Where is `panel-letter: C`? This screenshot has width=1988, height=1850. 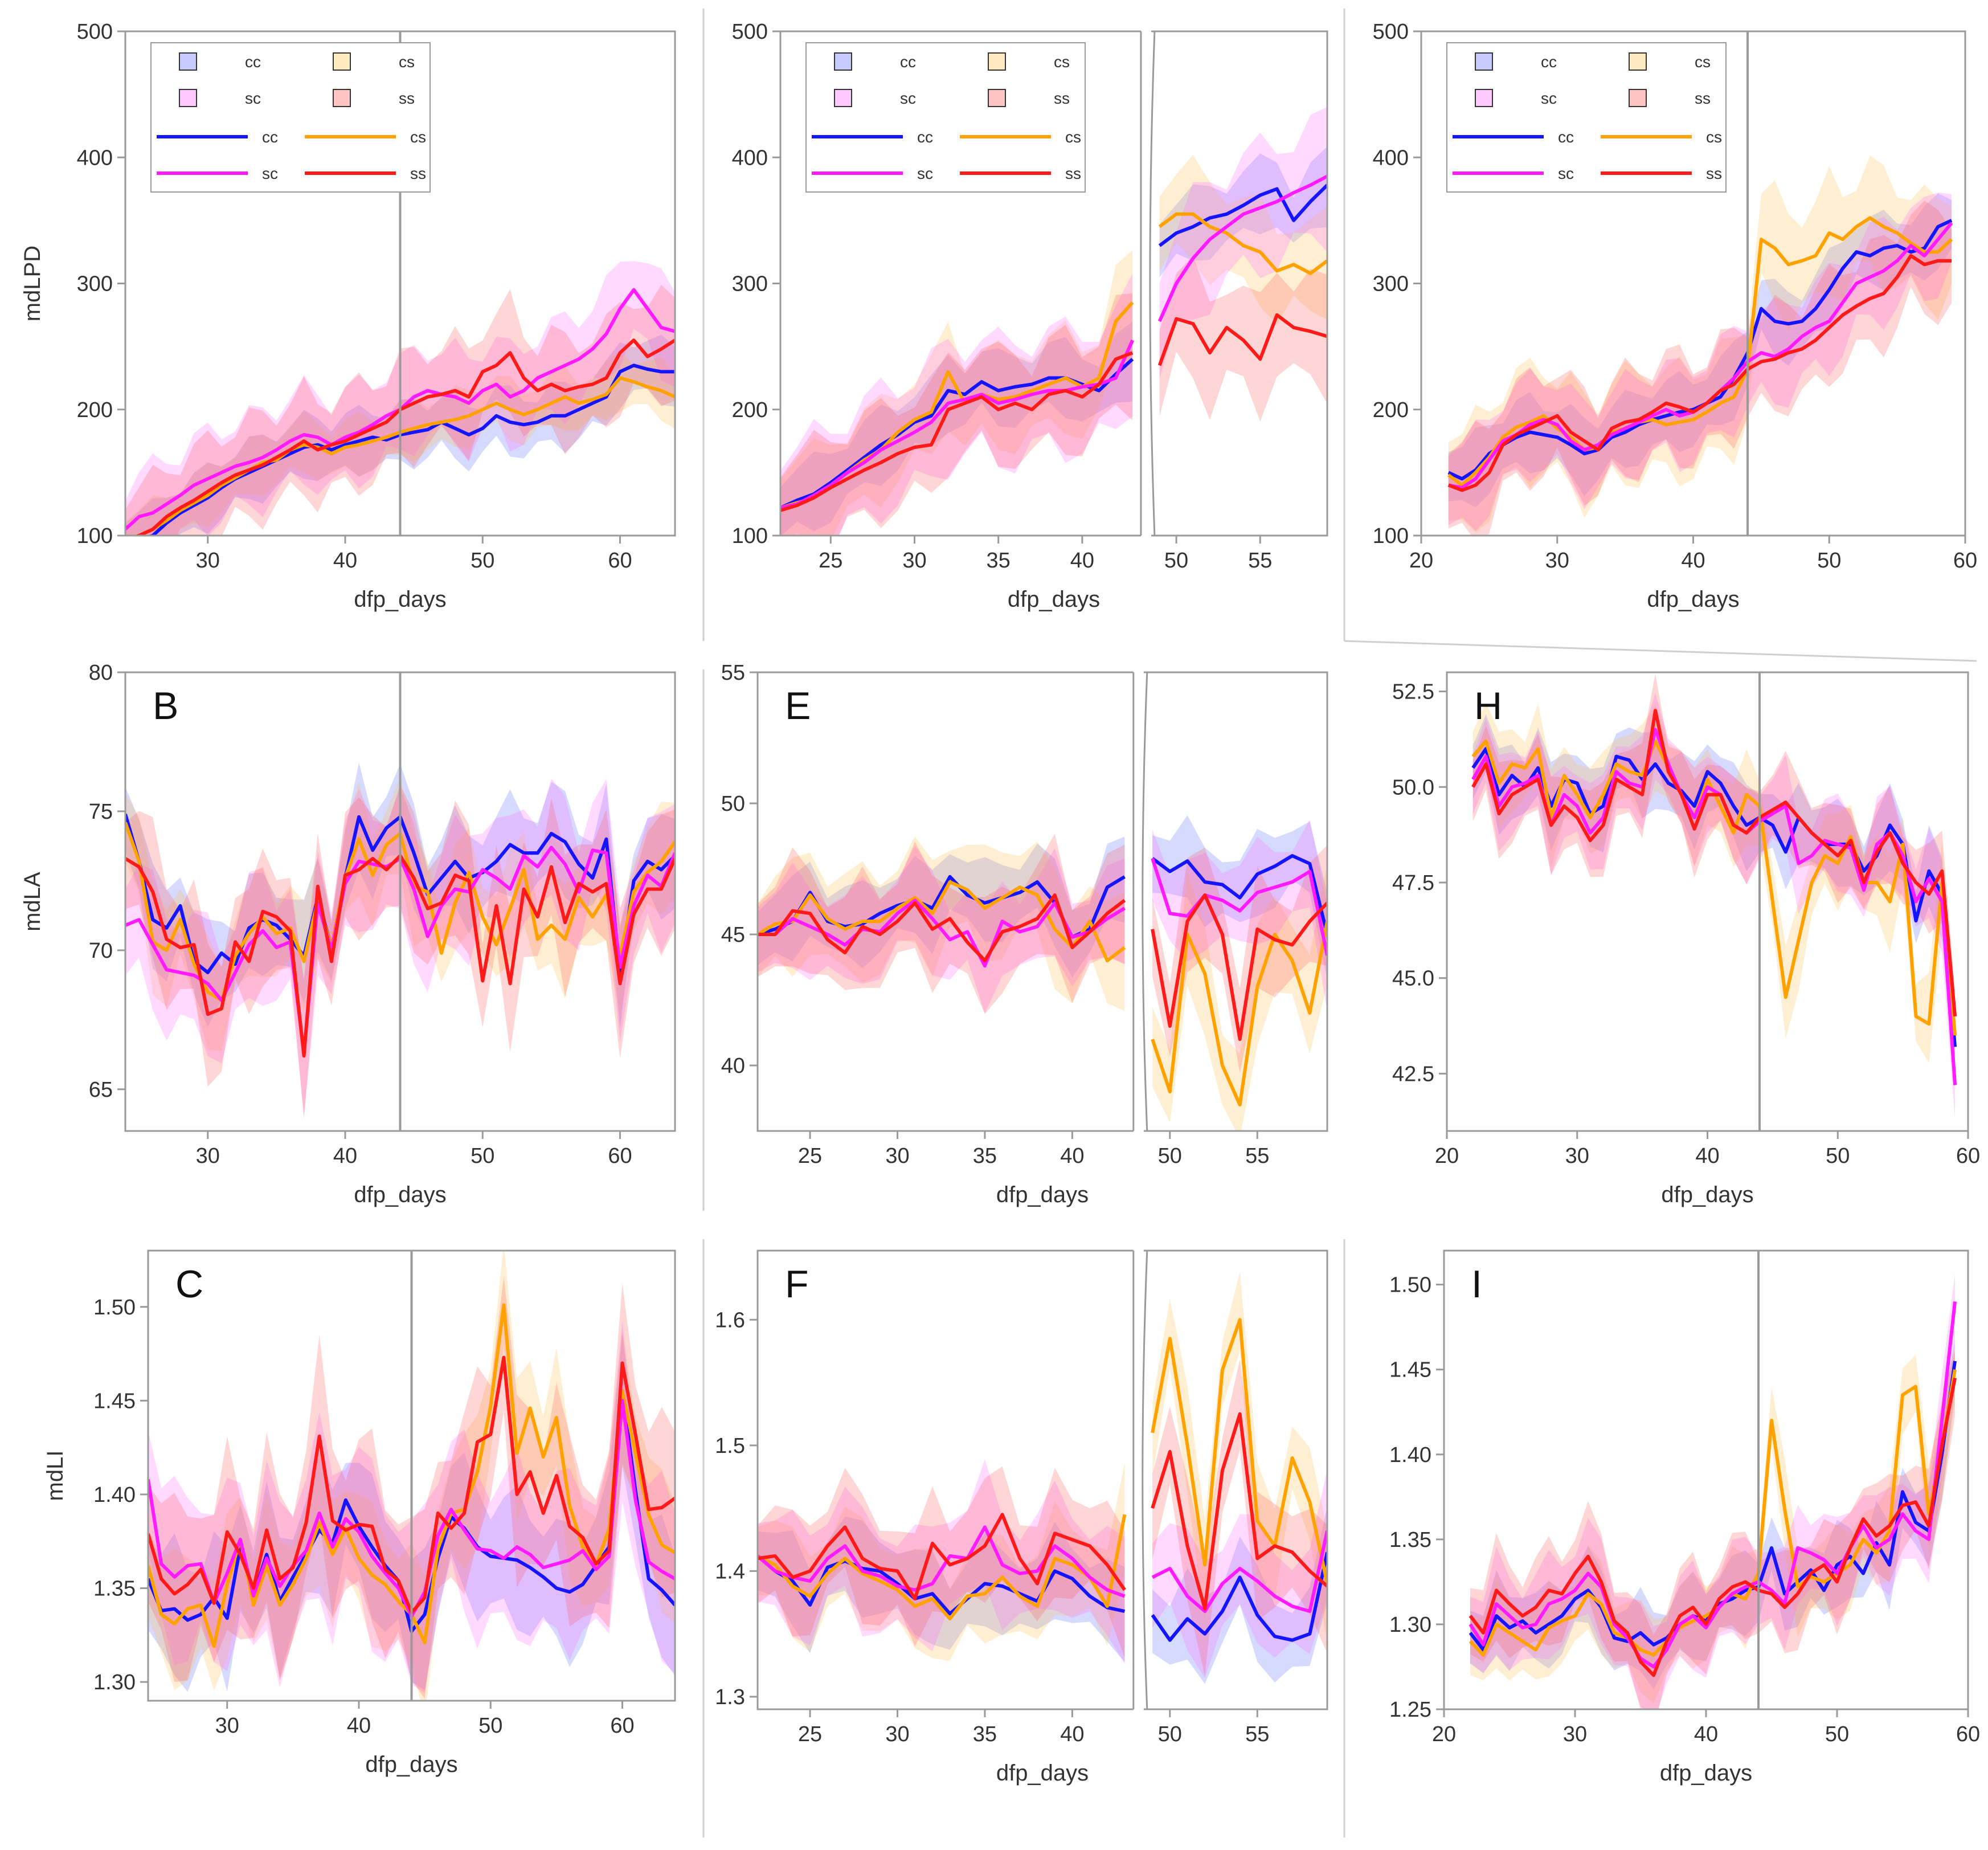
panel-letter: C is located at coordinates (189, 1284).